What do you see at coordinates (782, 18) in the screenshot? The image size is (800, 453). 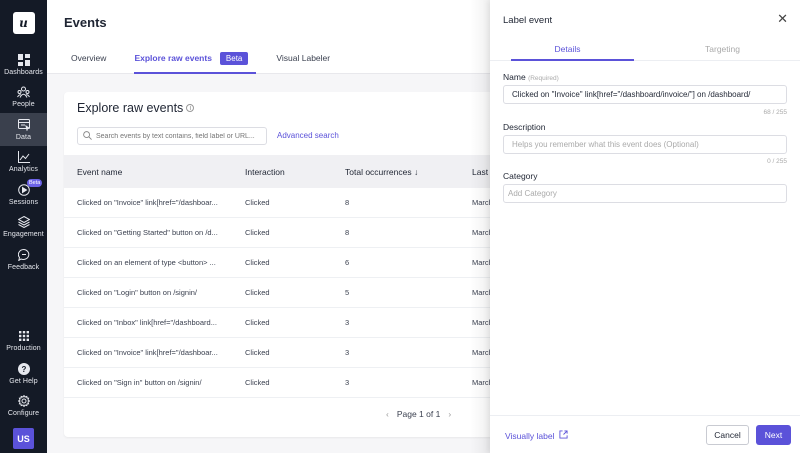 I see `close-icon: ✕` at bounding box center [782, 18].